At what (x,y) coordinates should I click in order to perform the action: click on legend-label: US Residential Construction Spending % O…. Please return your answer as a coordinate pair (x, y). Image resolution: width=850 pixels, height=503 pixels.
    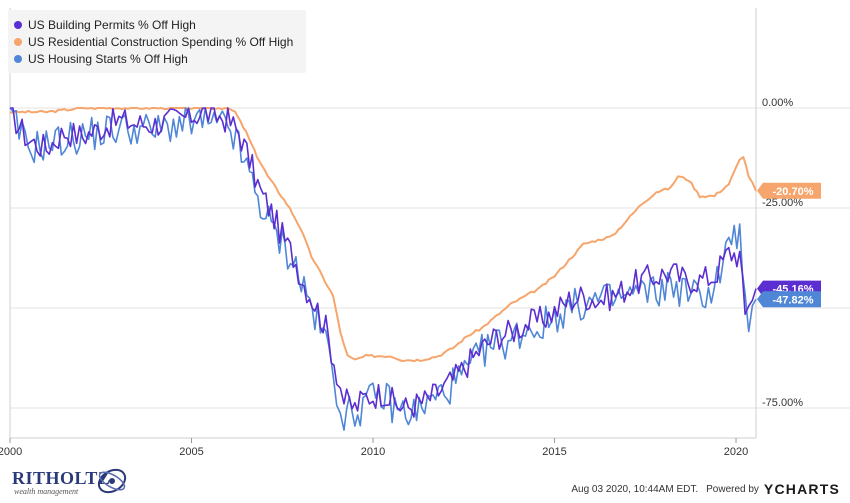
    Looking at the image, I should click on (161, 42).